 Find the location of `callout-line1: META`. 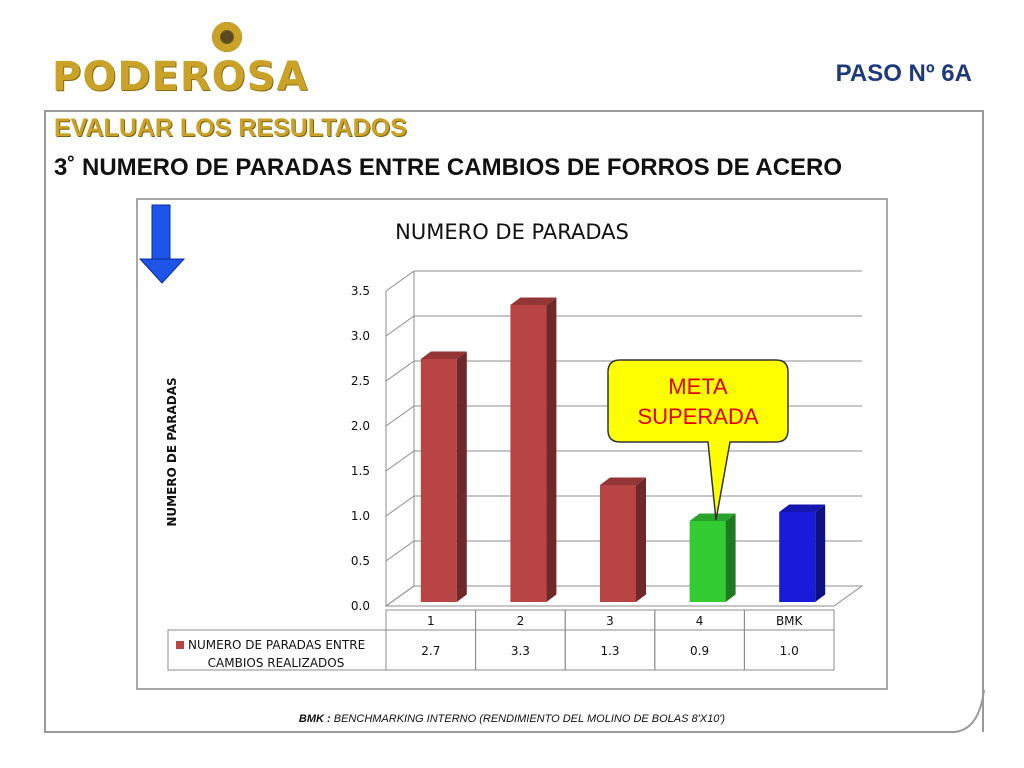

callout-line1: META is located at coordinates (698, 386).